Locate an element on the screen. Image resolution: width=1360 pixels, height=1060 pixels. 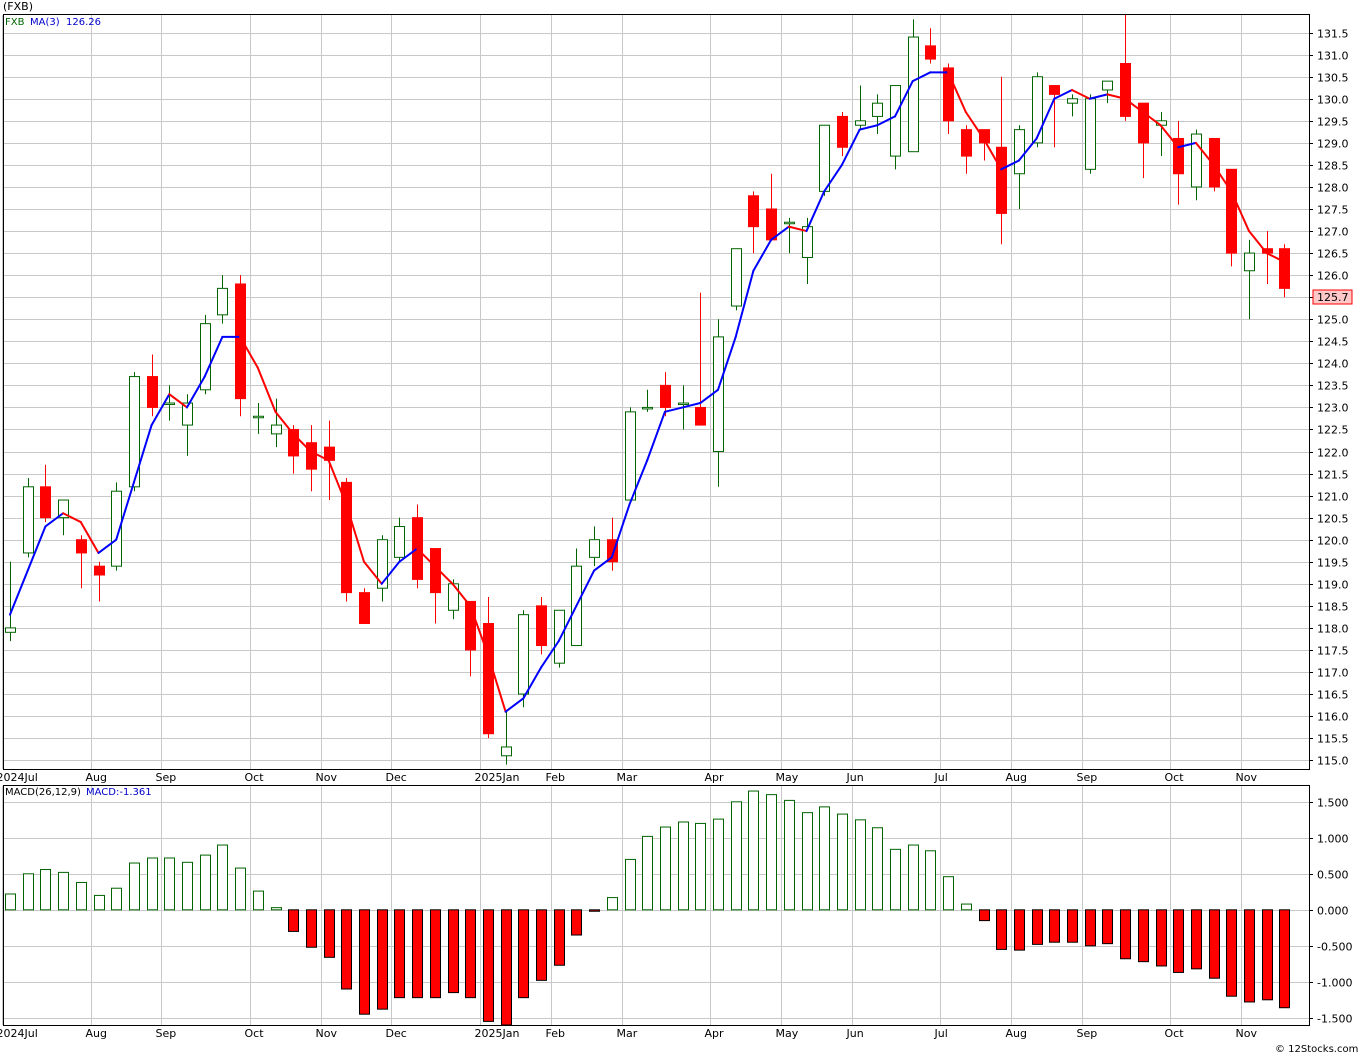
price-tick-label: 122.5 is located at coordinates (1333, 430).